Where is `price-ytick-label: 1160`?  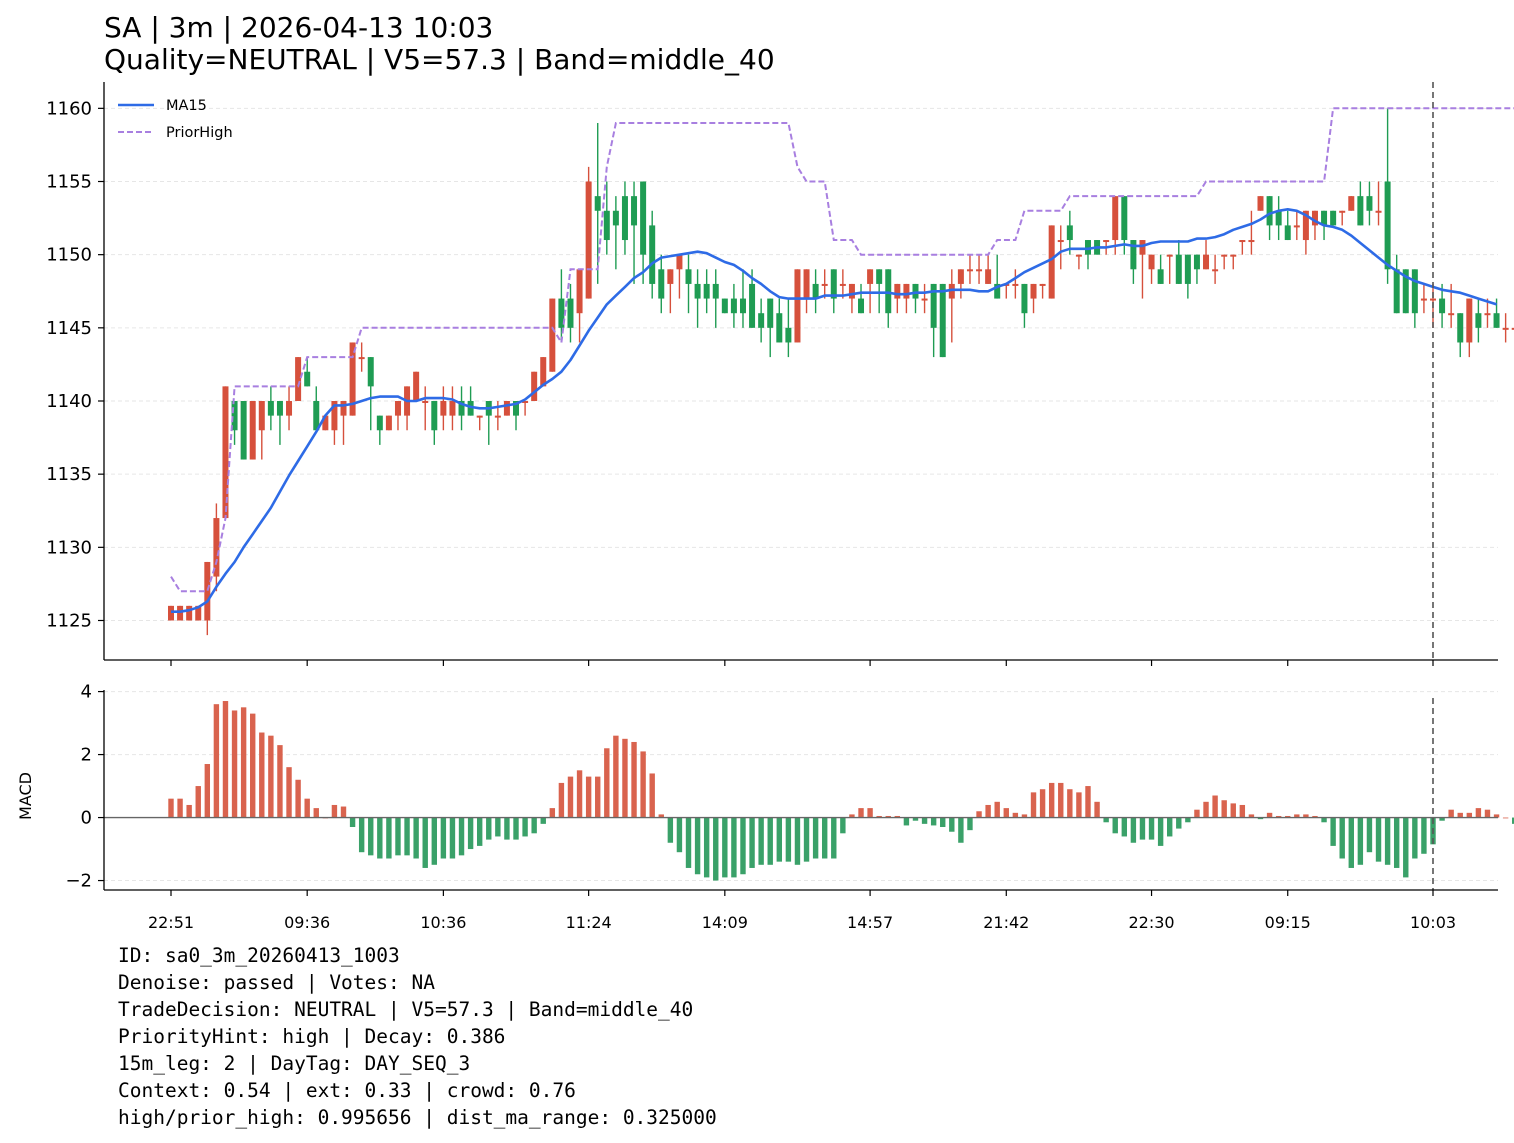
price-ytick-label: 1160 is located at coordinates (69, 108).